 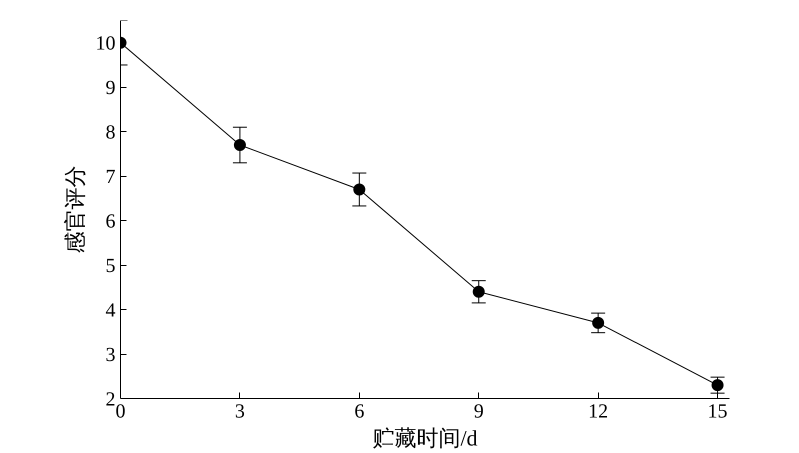 What do you see at coordinates (111, 88) in the screenshot?
I see `y-tick-label: 9` at bounding box center [111, 88].